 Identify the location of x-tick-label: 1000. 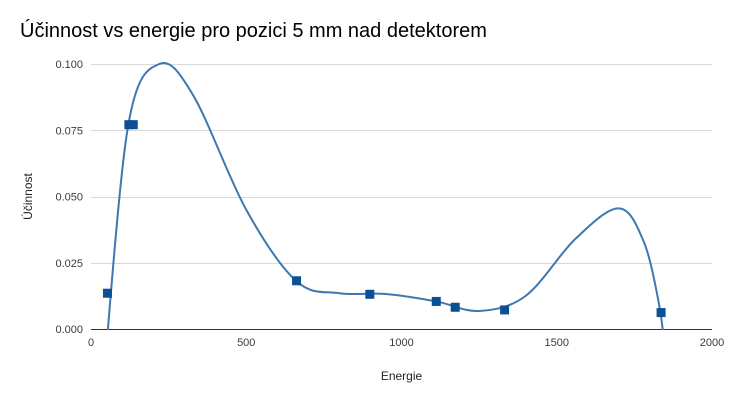
(401, 343).